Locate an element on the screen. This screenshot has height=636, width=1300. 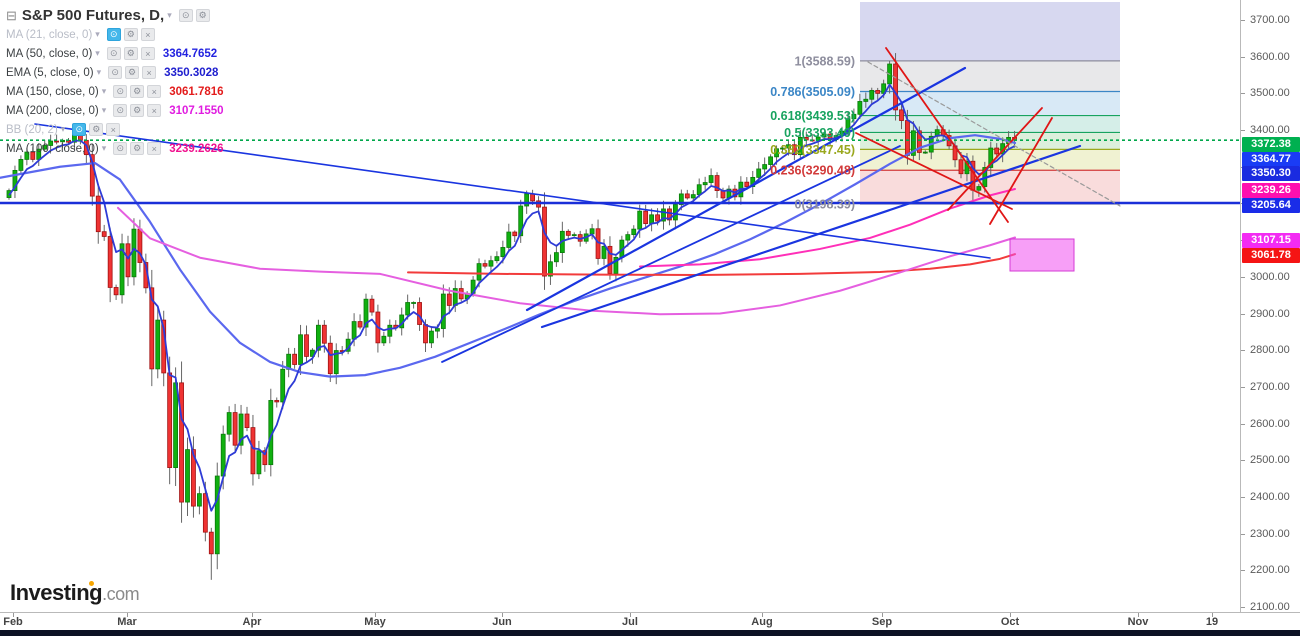
indicator-label: MA (100, close, 0) is located at coordinates (52, 148).